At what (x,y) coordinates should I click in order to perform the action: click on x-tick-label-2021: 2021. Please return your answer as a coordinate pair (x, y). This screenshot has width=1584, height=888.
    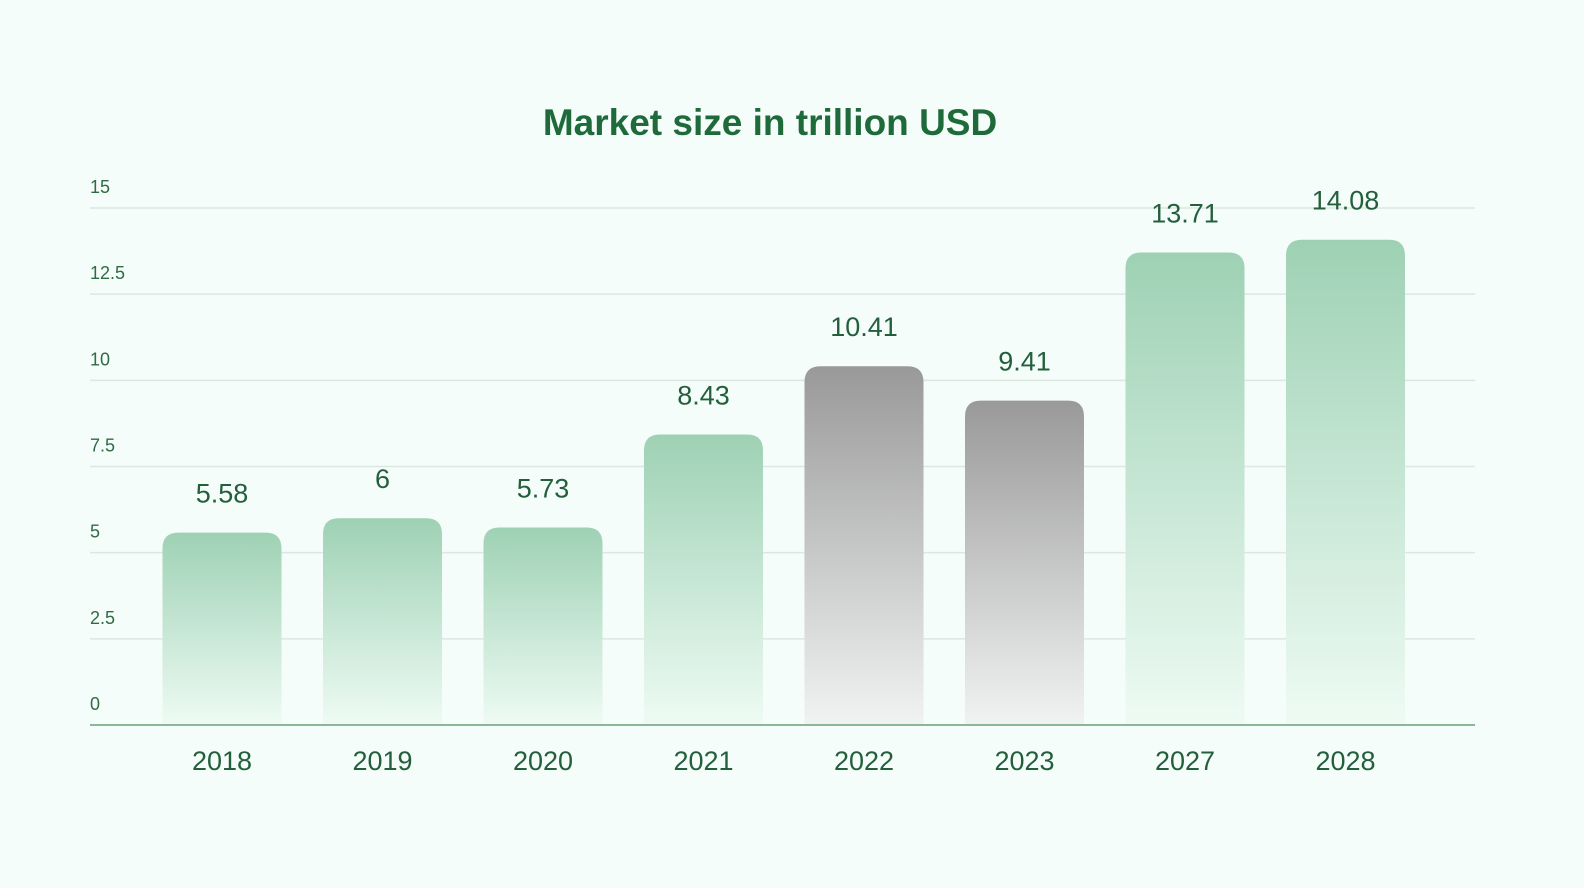
    Looking at the image, I should click on (703, 761).